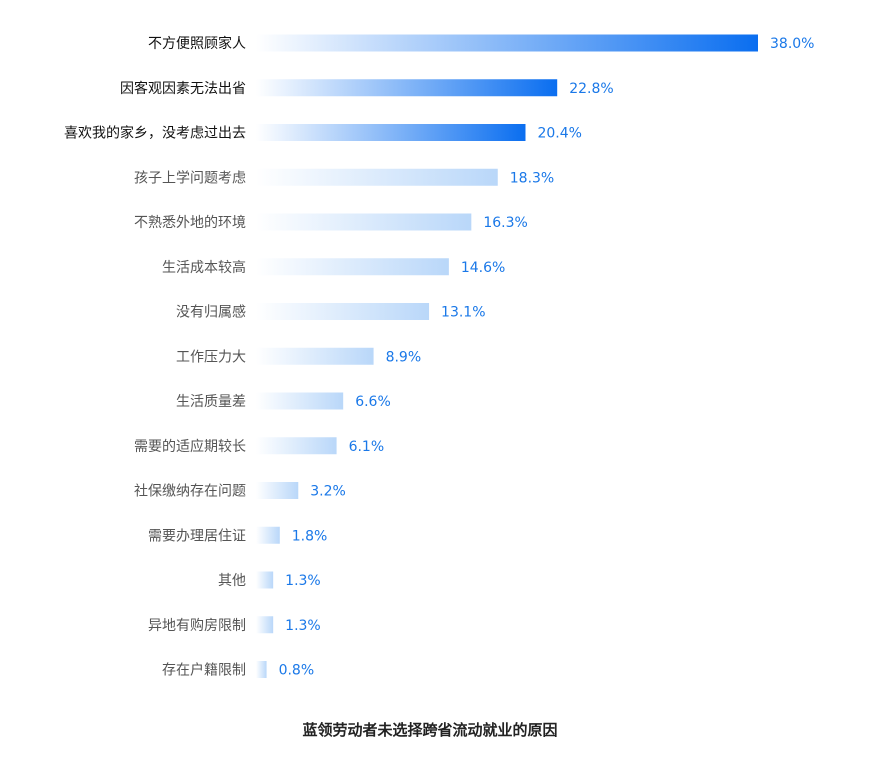 This screenshot has width=878, height=767. What do you see at coordinates (190, 492) in the screenshot?
I see `category-label: 社保缴纳存在问题` at bounding box center [190, 492].